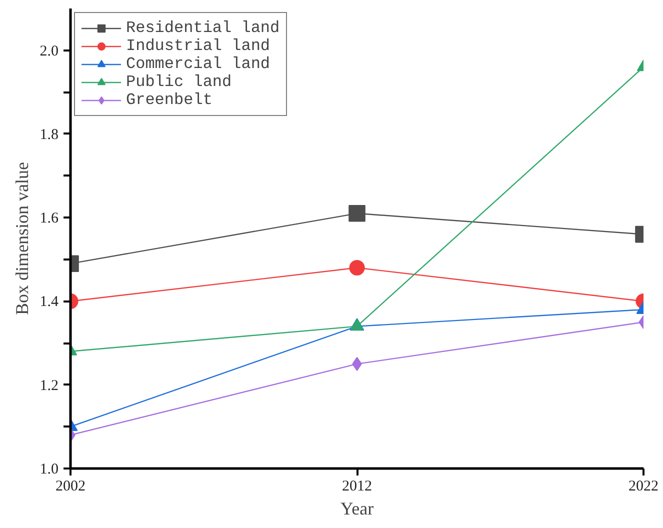  Describe the element at coordinates (49, 134) in the screenshot. I see `y-tick-label: 1.8` at that location.